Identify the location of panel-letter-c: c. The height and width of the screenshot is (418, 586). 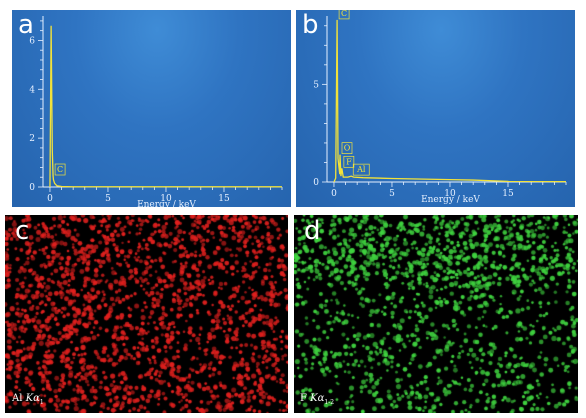
(22, 231).